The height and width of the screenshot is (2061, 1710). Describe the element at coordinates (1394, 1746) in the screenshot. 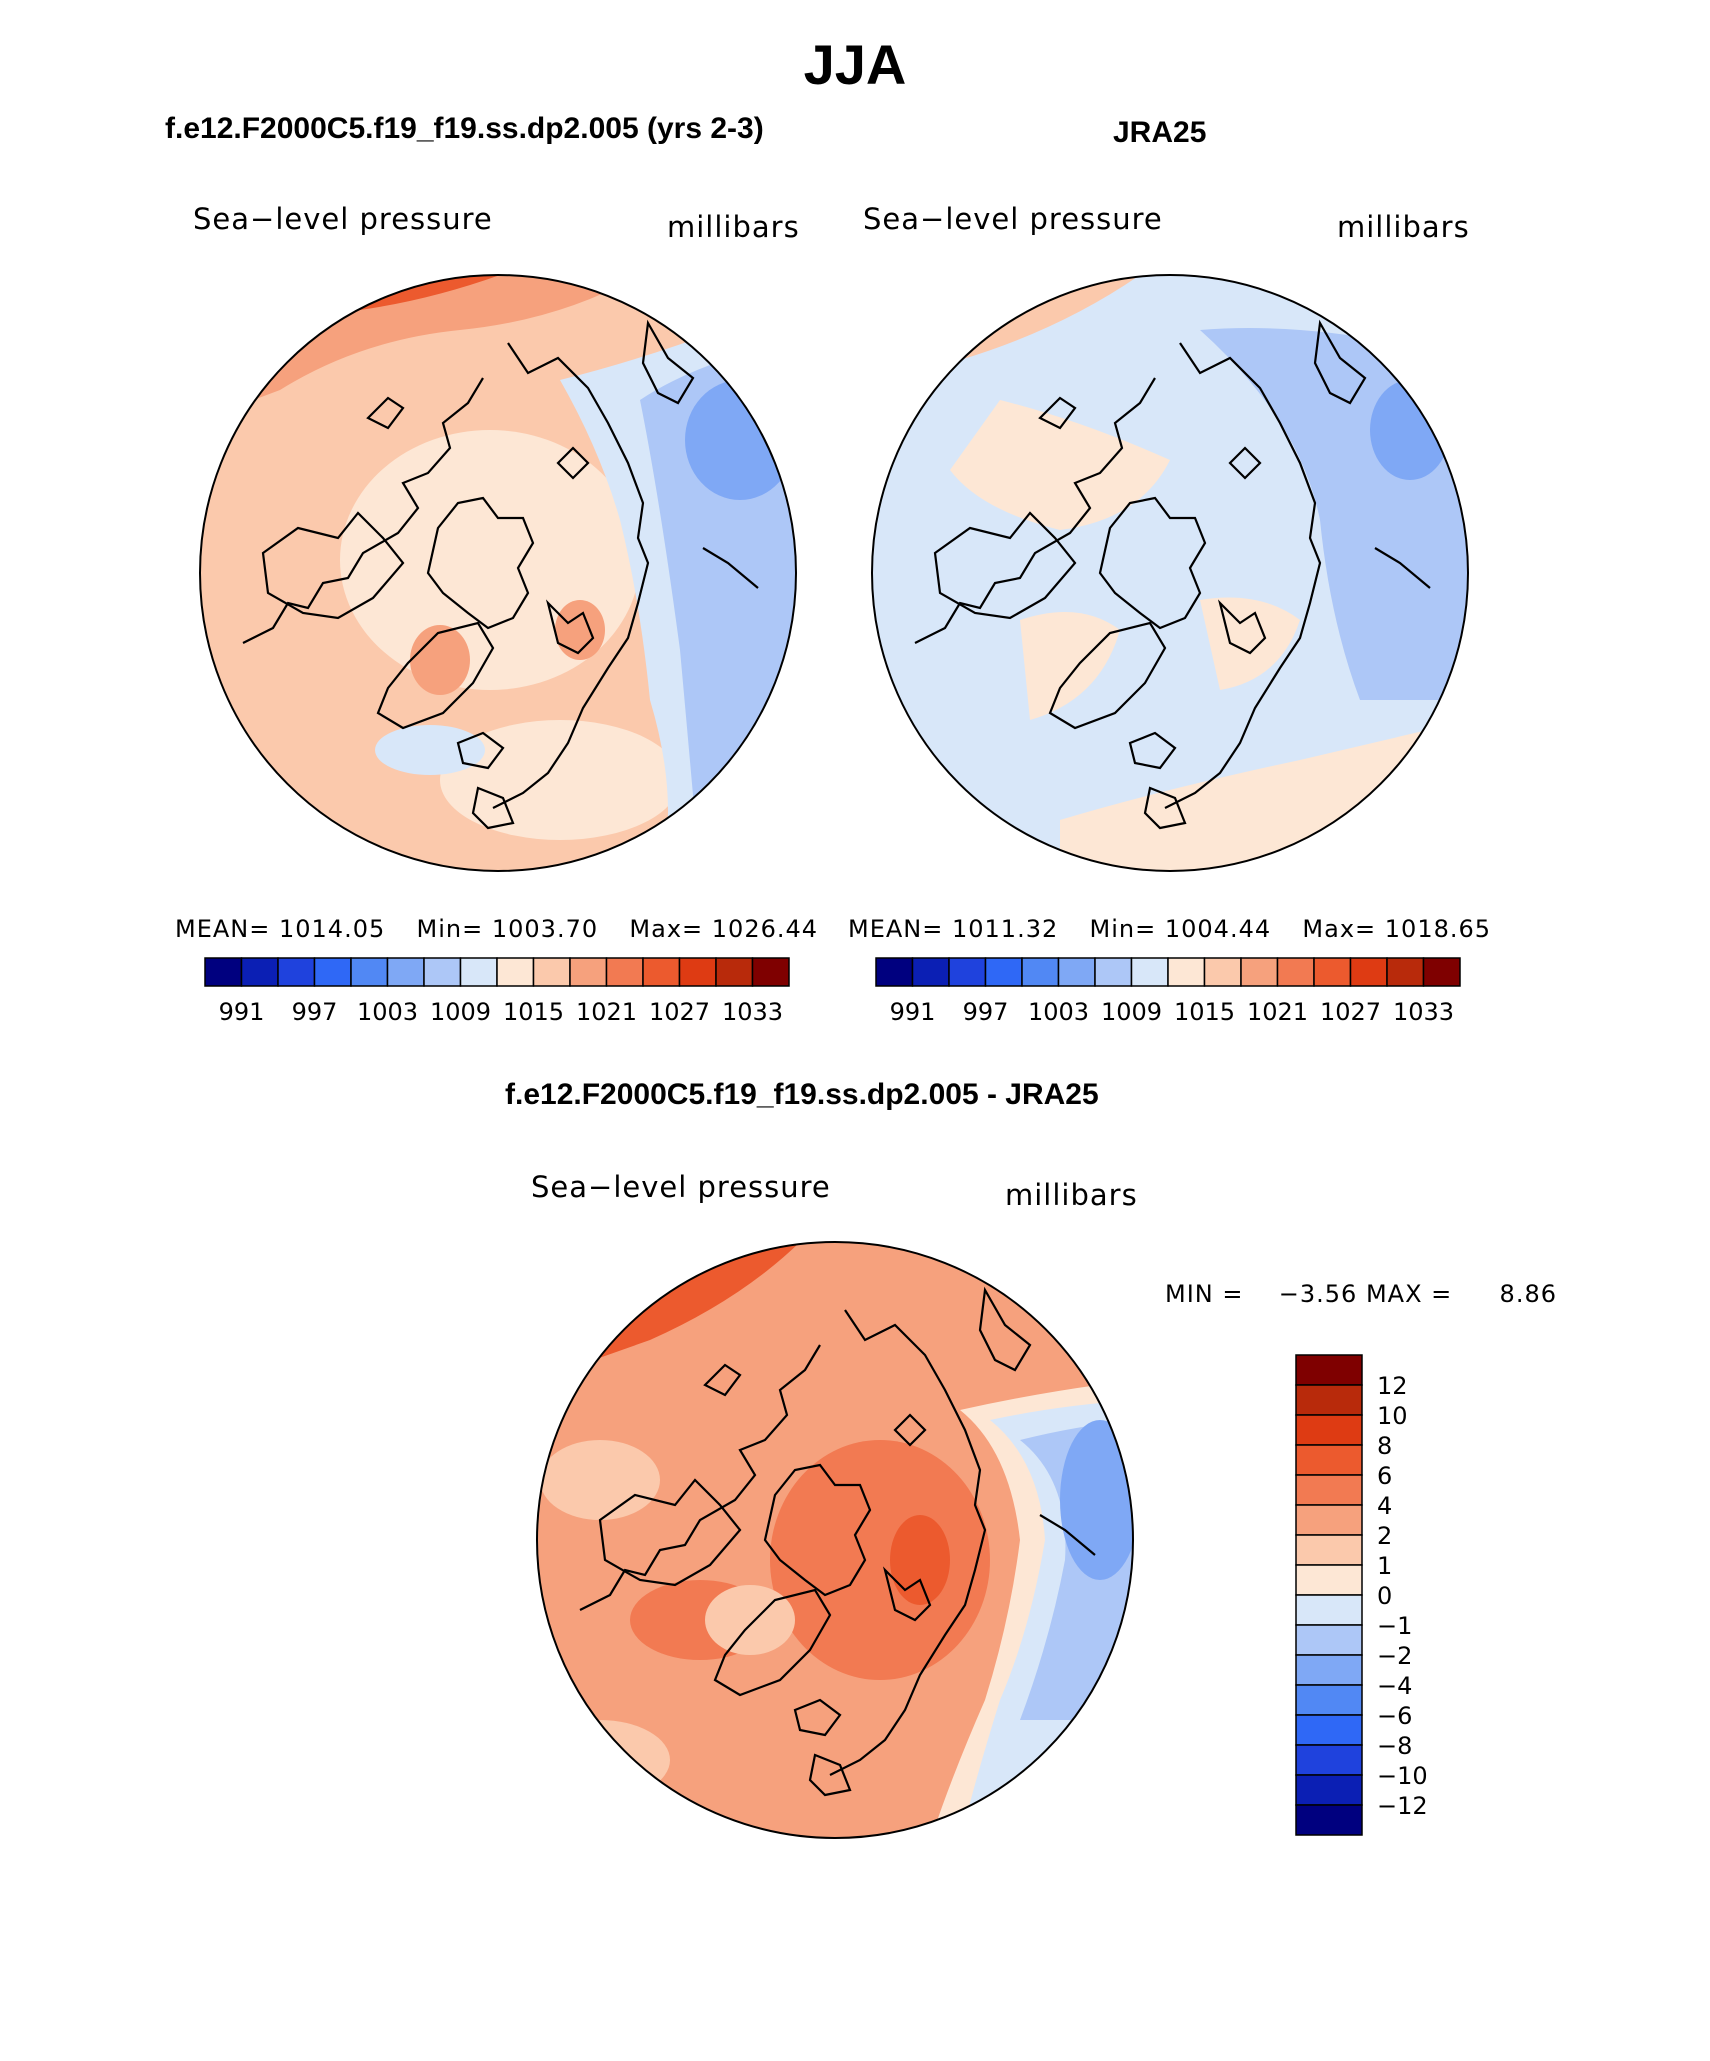

I see `cbar3-tick-label: −8` at that location.